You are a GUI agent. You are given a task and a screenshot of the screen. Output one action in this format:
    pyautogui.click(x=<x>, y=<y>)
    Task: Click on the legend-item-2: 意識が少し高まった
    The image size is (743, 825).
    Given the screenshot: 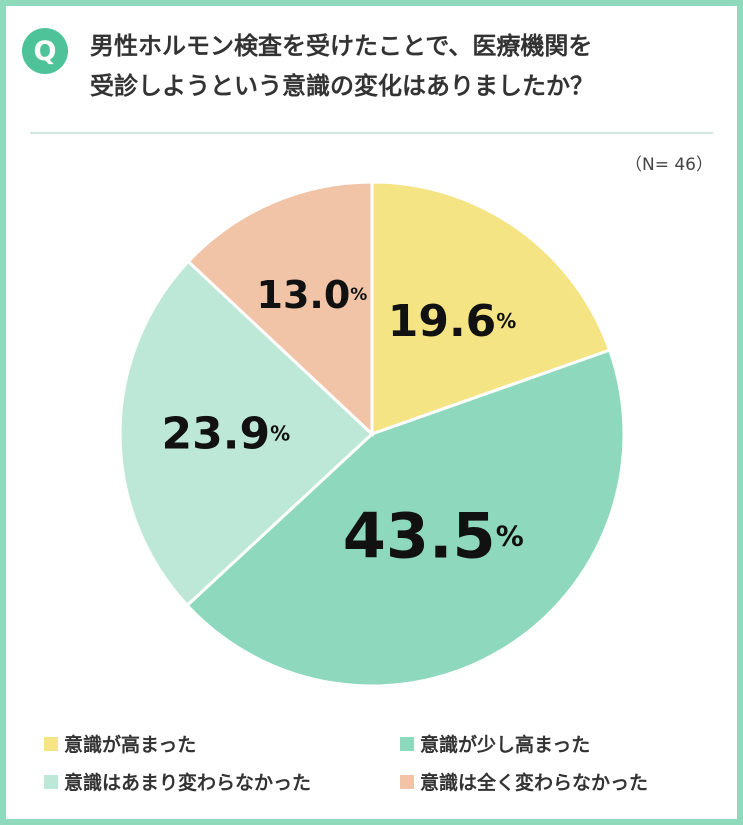 What is the action you would take?
    pyautogui.click(x=495, y=743)
    